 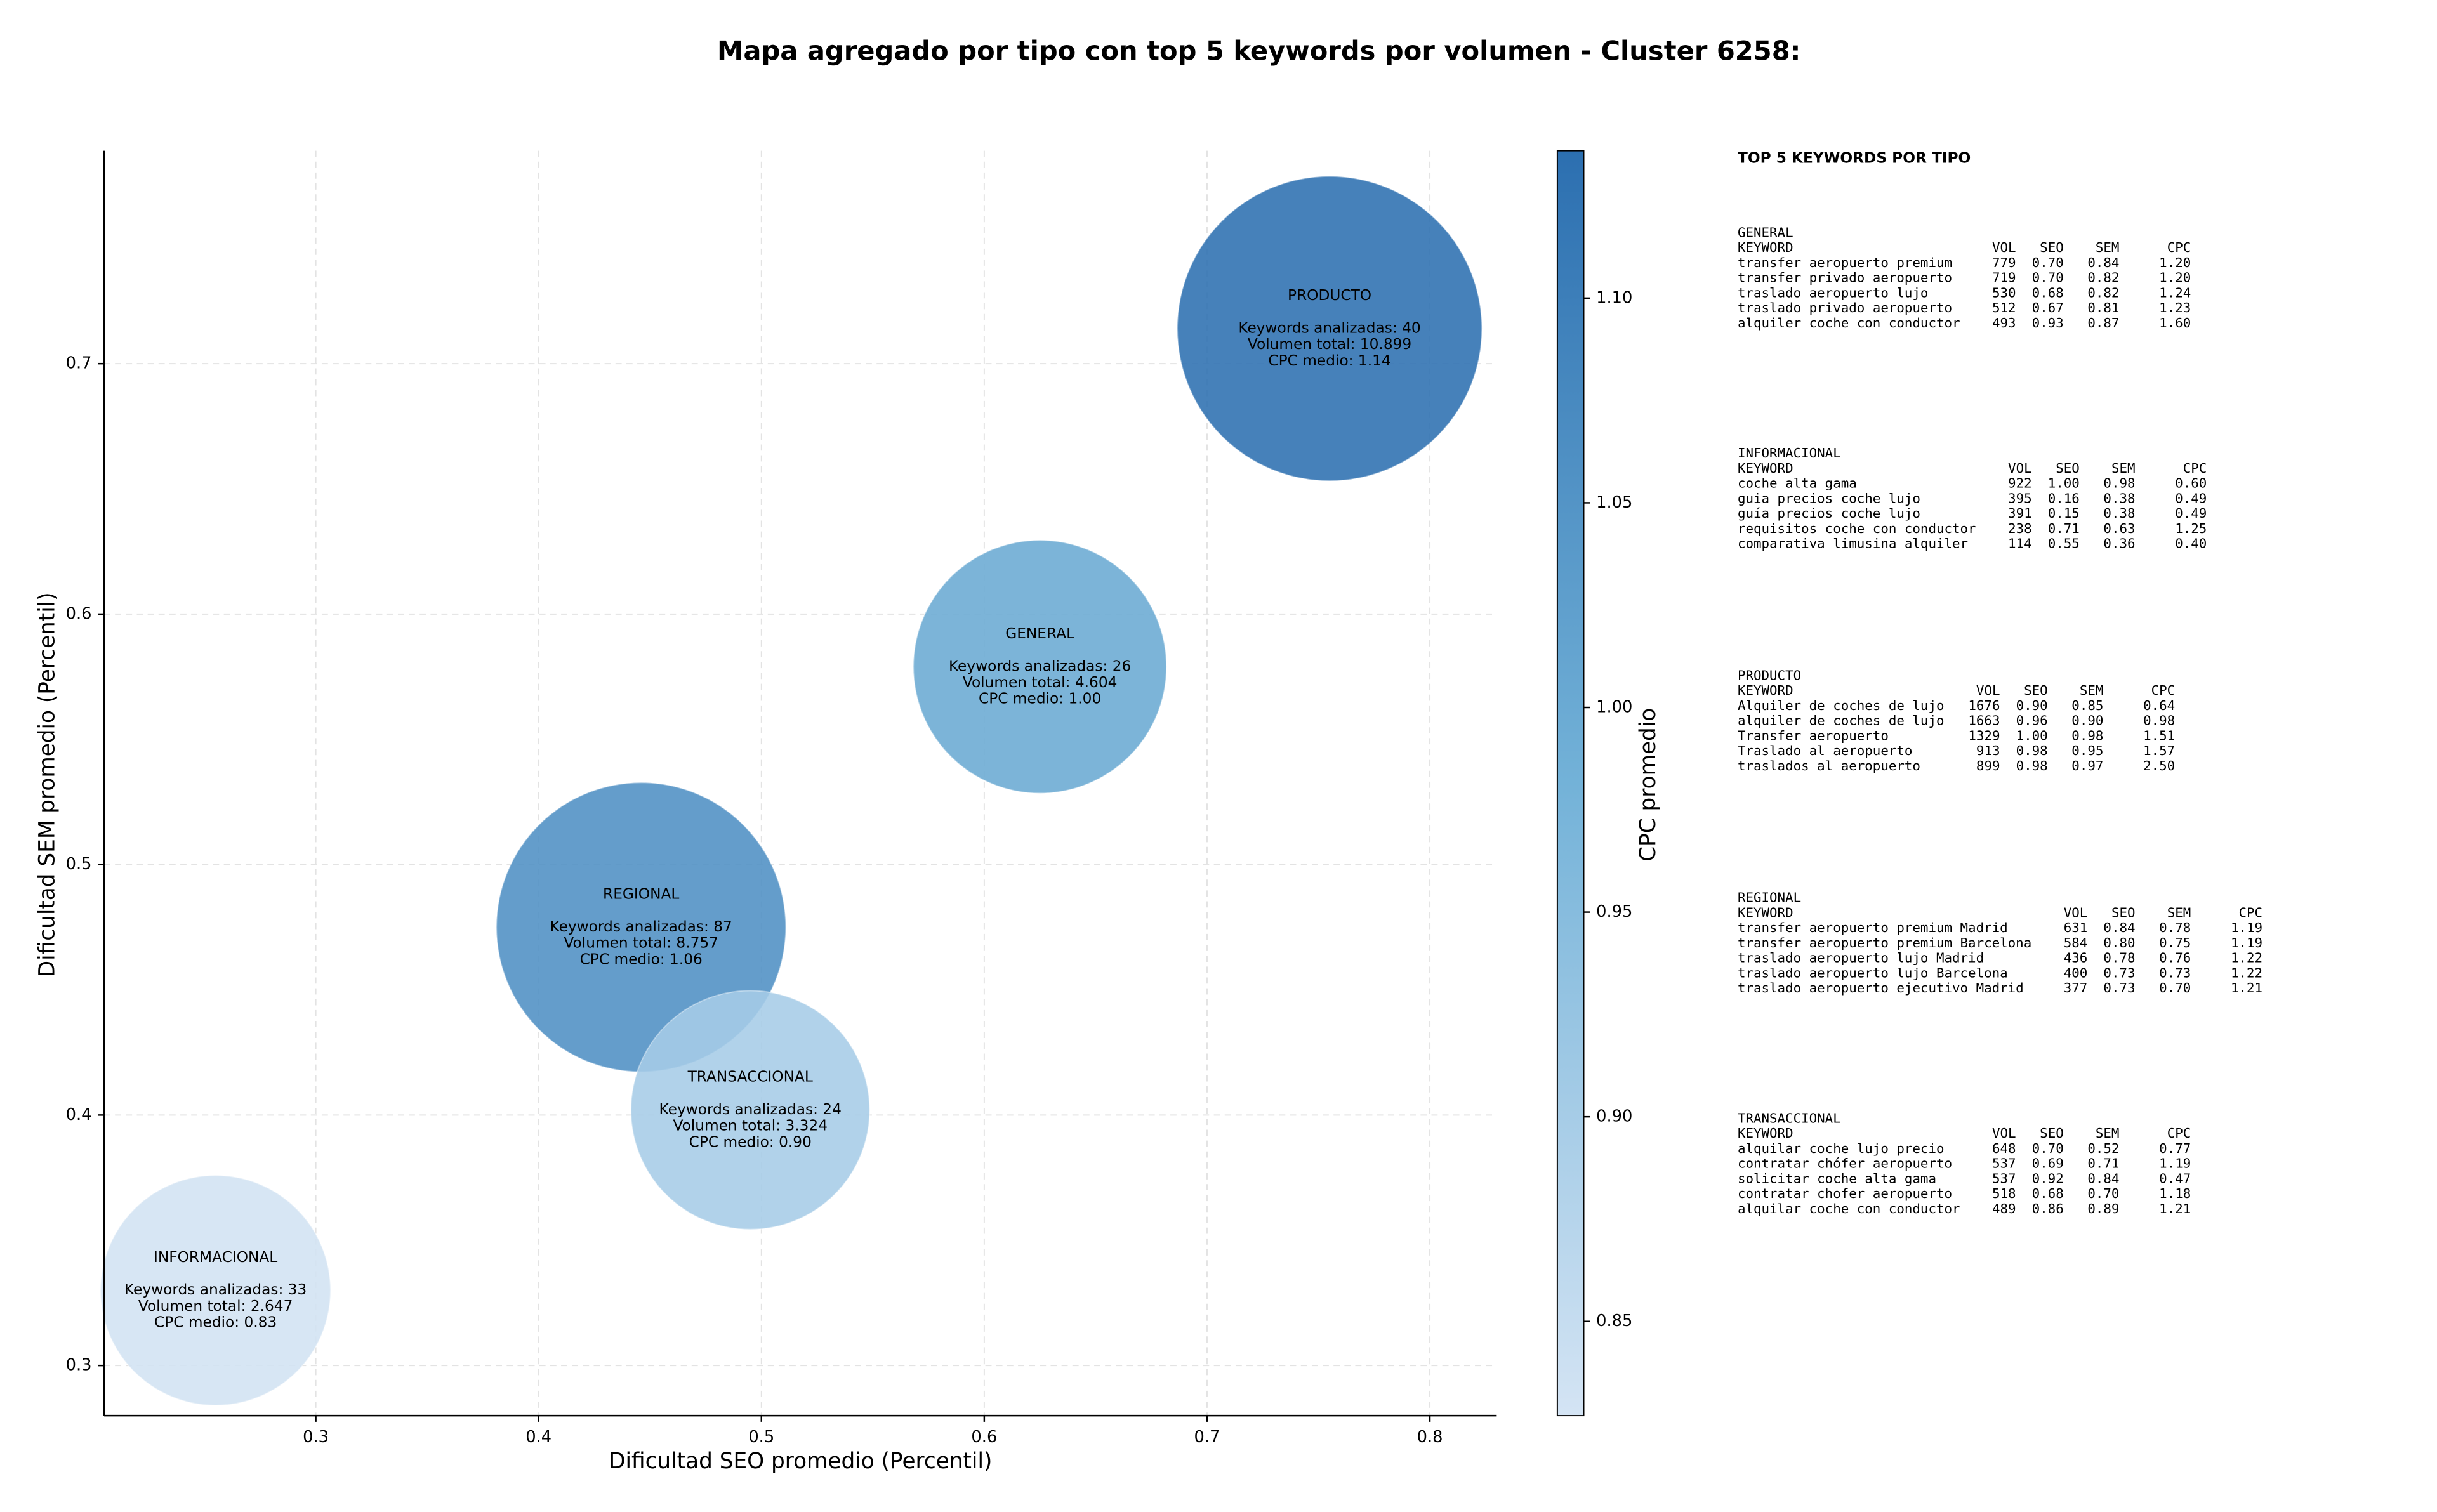 What do you see at coordinates (2175, 958) in the screenshot?
I see `keyword-metric: 0.76` at bounding box center [2175, 958].